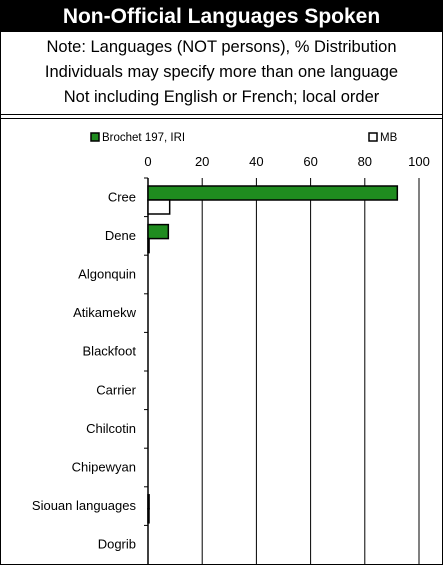 The image size is (443, 565). I want to click on x-tick-label-40: 40, so click(256, 161).